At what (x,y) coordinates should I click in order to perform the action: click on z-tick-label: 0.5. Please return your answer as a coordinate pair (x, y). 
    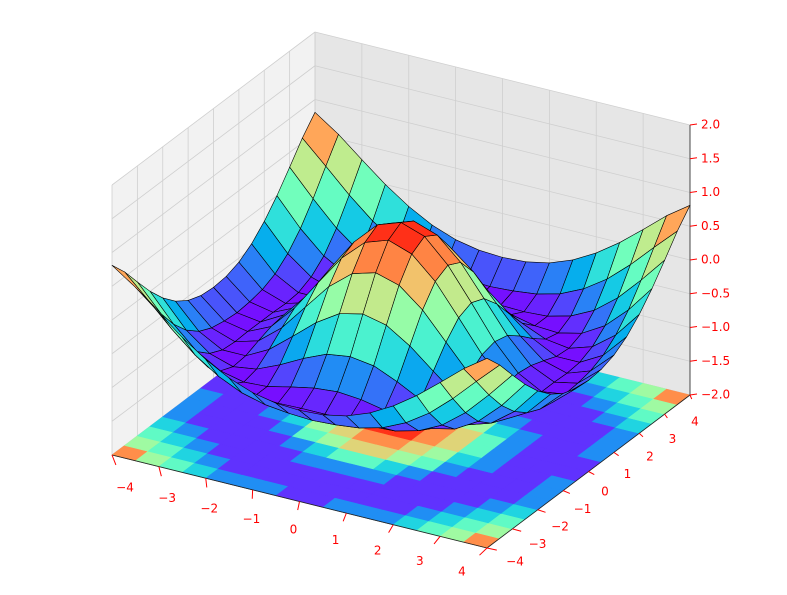
    Looking at the image, I should click on (710, 226).